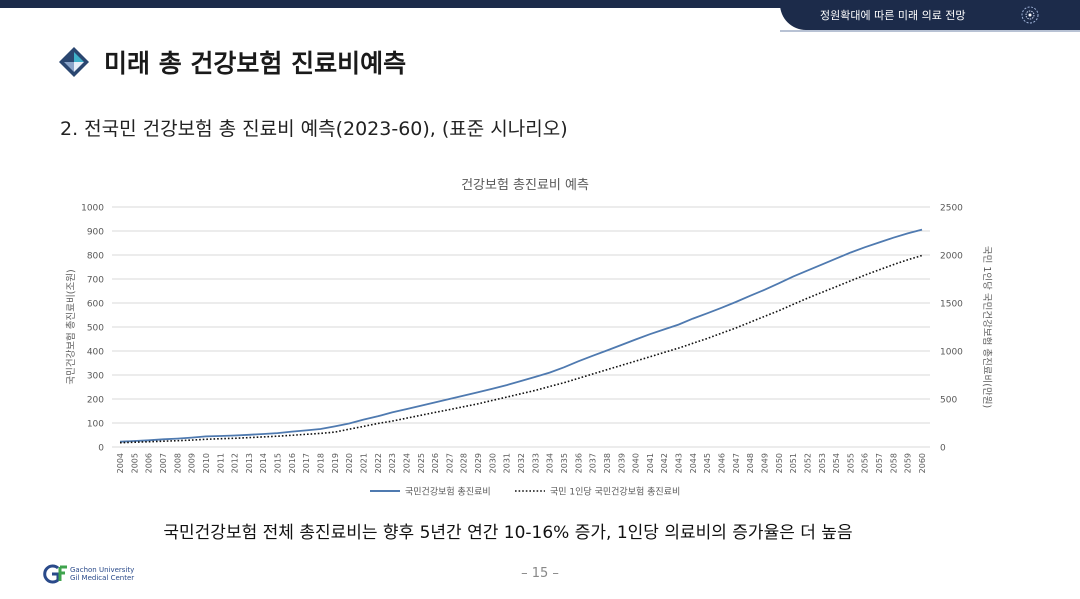 The width and height of the screenshot is (1080, 599). I want to click on left-tick-label: 500, so click(95, 329).